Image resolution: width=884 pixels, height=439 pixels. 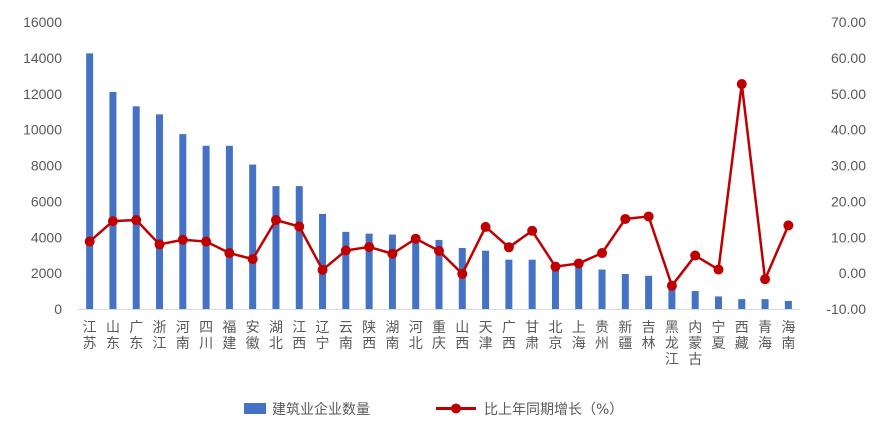 I want to click on category-label: 宁夏, so click(x=718, y=335).